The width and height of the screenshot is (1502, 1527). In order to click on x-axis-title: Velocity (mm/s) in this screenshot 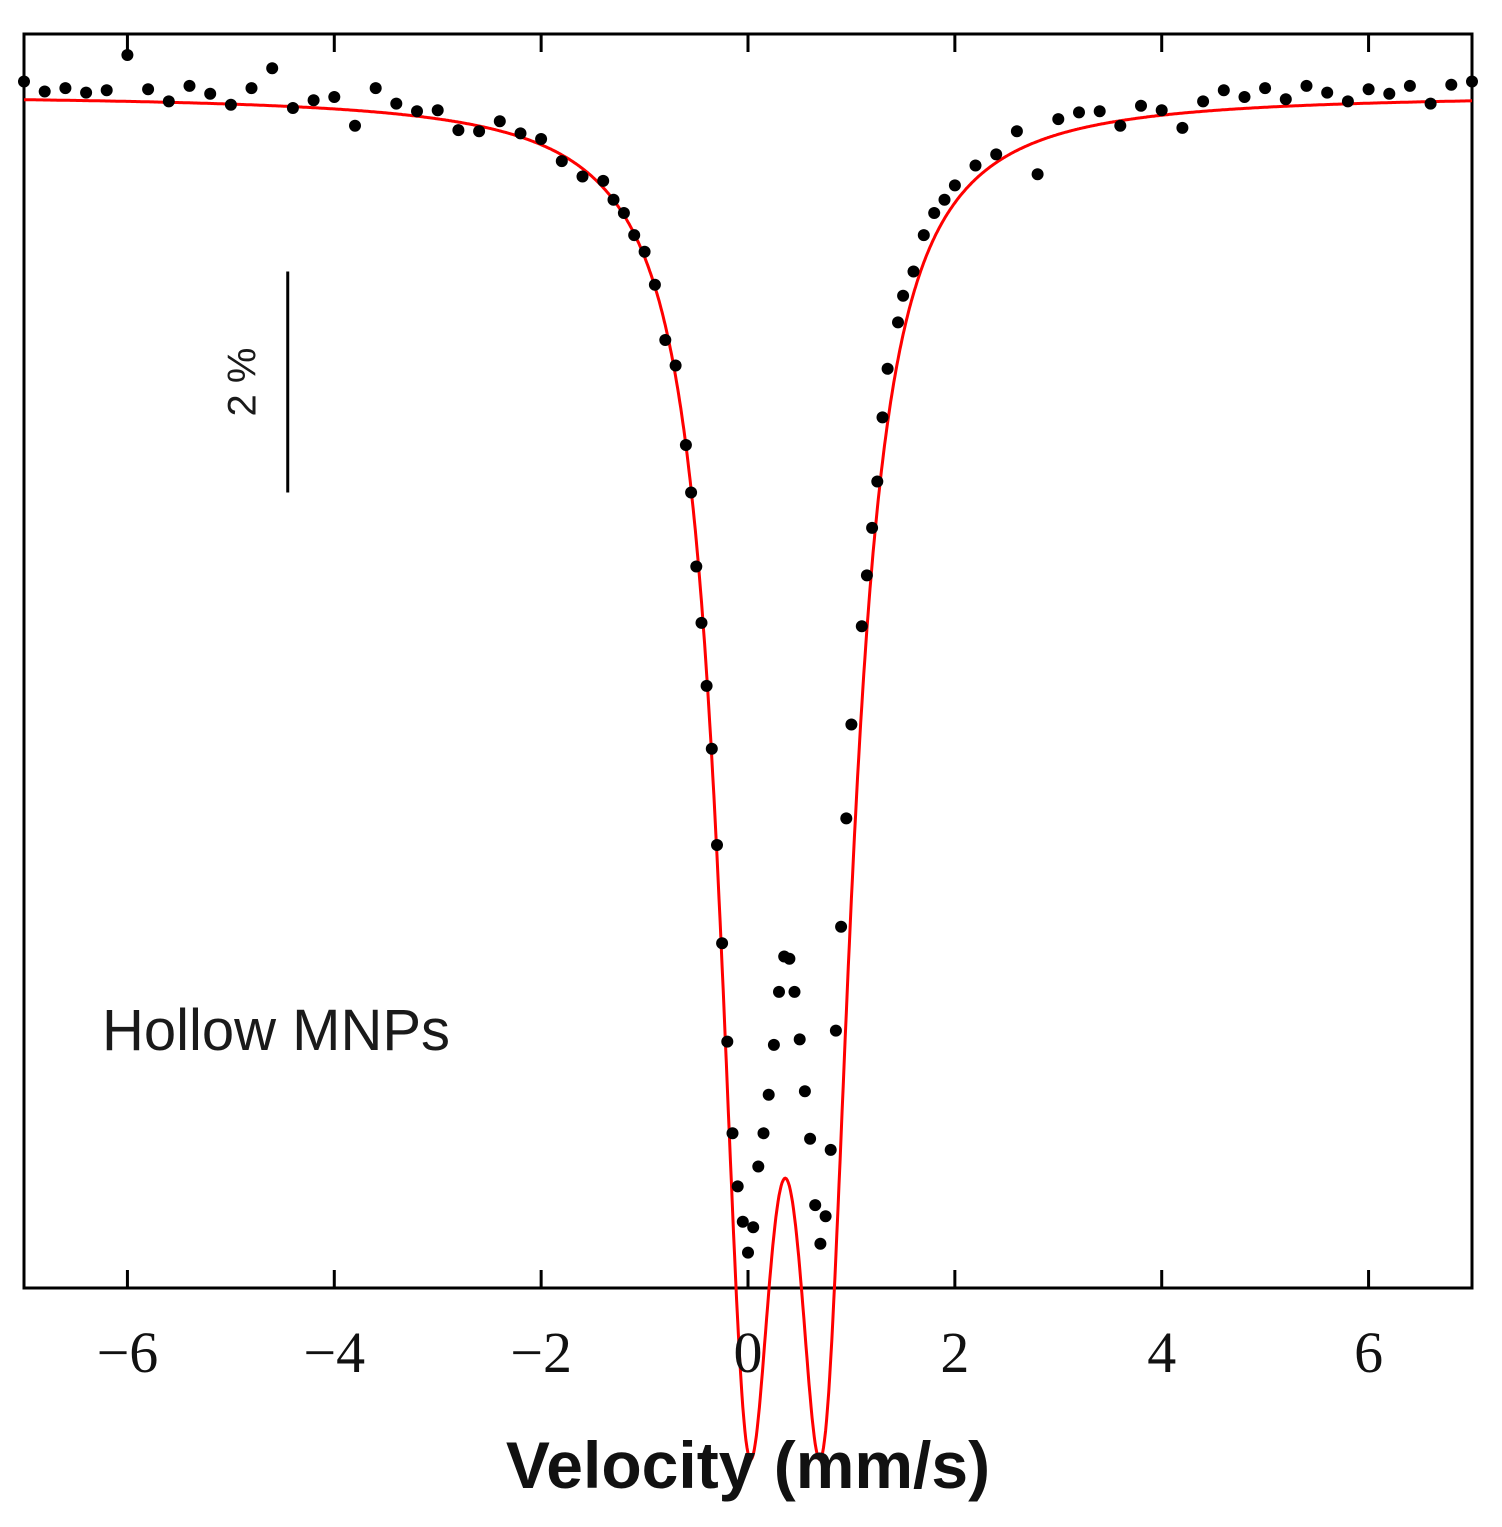, I will do `click(748, 1465)`.